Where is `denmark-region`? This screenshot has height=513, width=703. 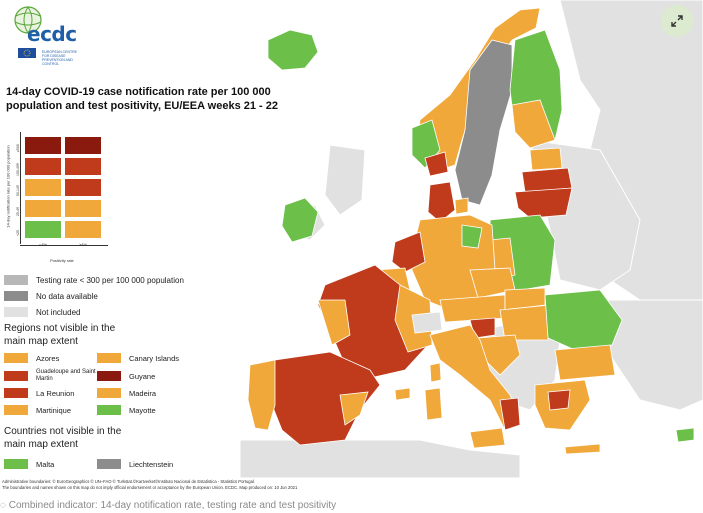
denmark-region is located at coordinates (441, 202).